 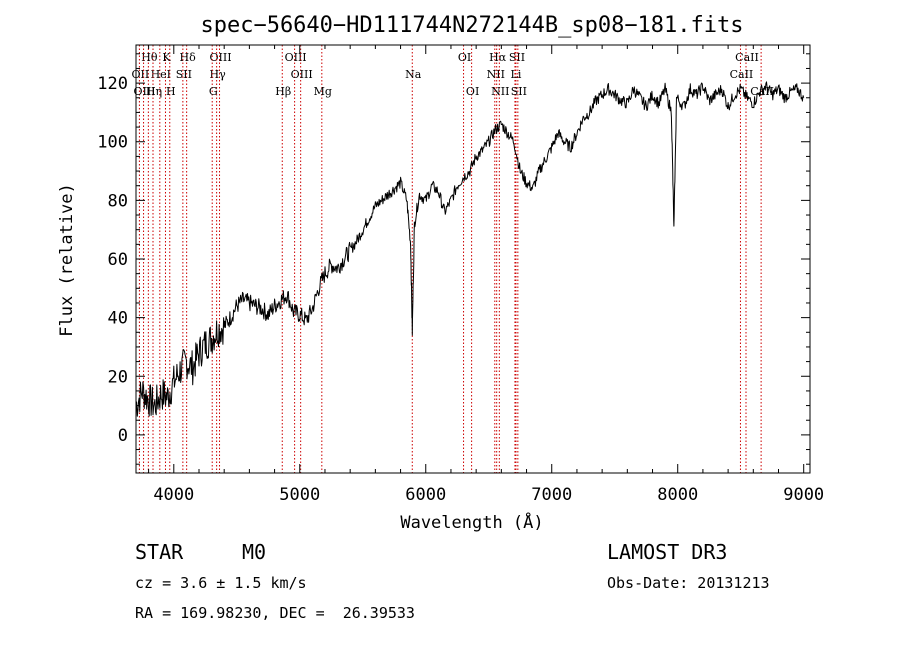 What do you see at coordinates (413, 74) in the screenshot?
I see `marker-label: Na` at bounding box center [413, 74].